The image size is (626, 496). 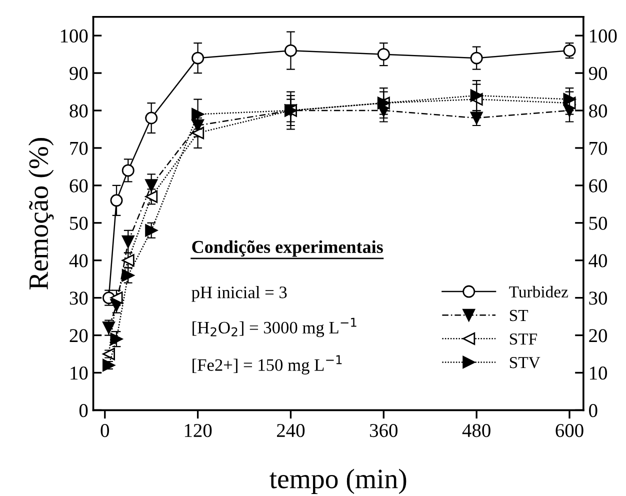 What do you see at coordinates (79, 185) in the screenshot?
I see `y-tick-label: 60` at bounding box center [79, 185].